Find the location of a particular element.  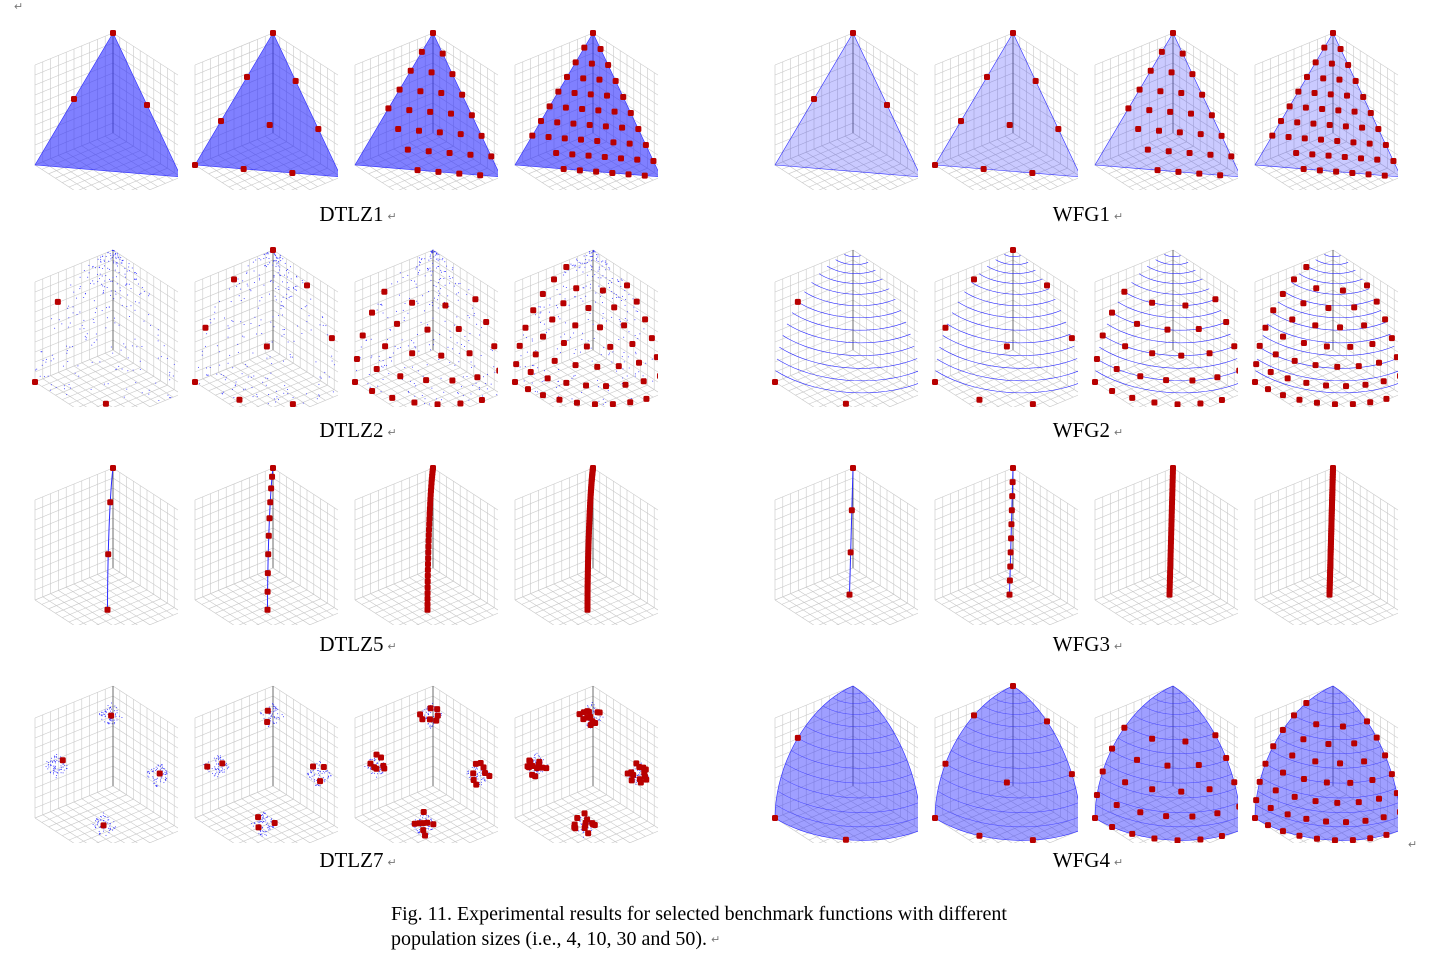

figure-row-wfg4 is located at coordinates (1078, 755).